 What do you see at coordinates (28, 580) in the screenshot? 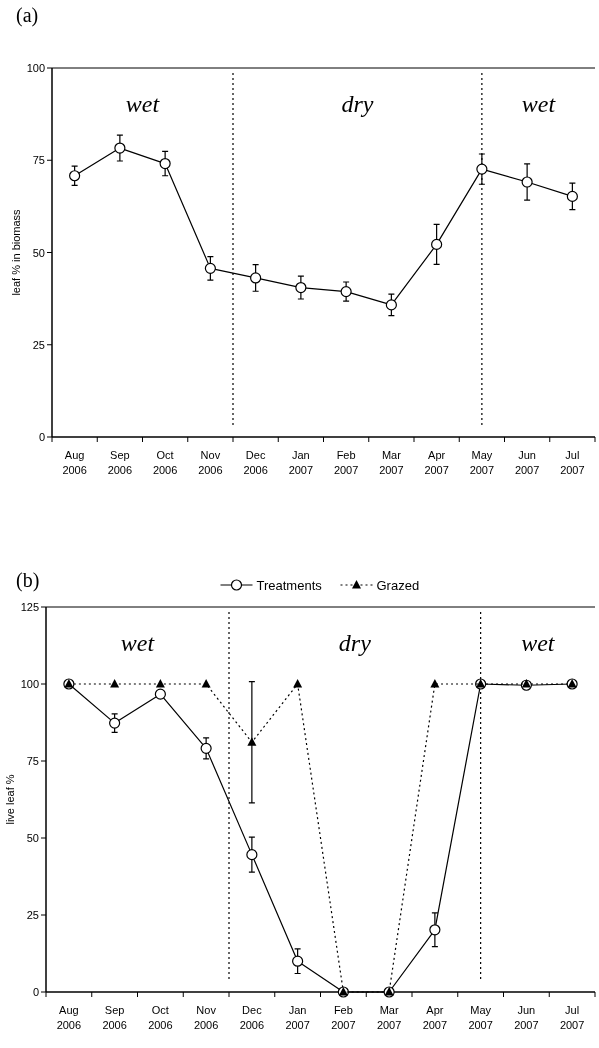
I see `chart-title: (b)` at bounding box center [28, 580].